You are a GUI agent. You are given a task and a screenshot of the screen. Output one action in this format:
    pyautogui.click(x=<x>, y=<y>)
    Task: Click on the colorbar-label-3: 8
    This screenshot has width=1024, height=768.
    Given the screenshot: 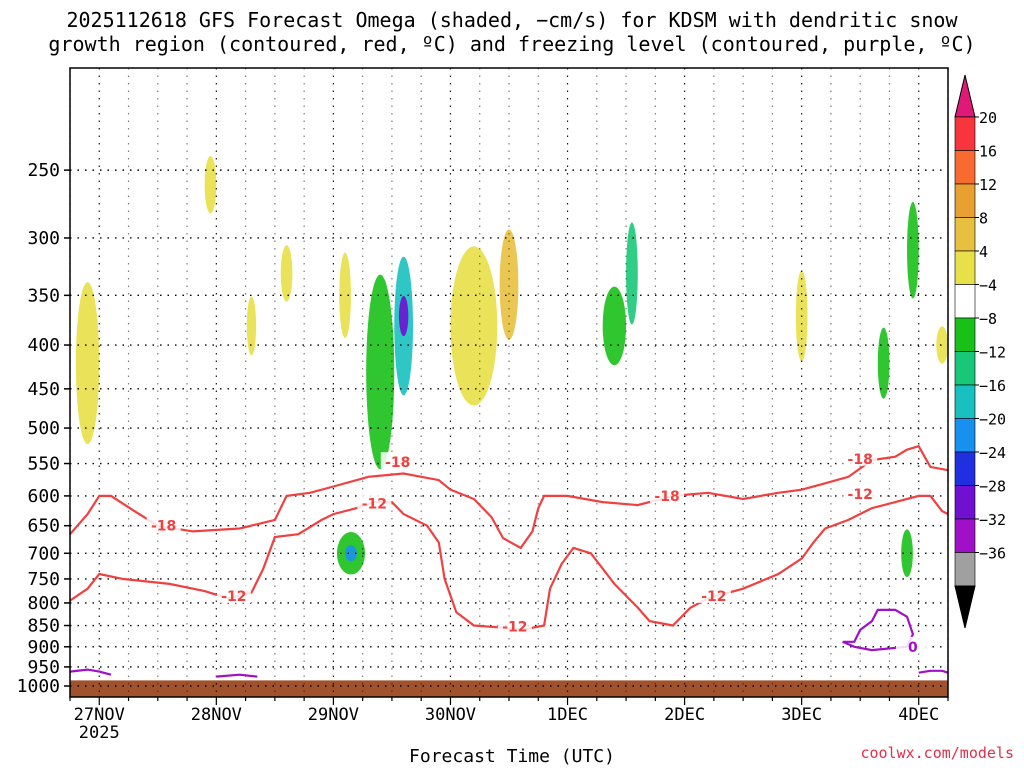 What is the action you would take?
    pyautogui.click(x=983, y=219)
    